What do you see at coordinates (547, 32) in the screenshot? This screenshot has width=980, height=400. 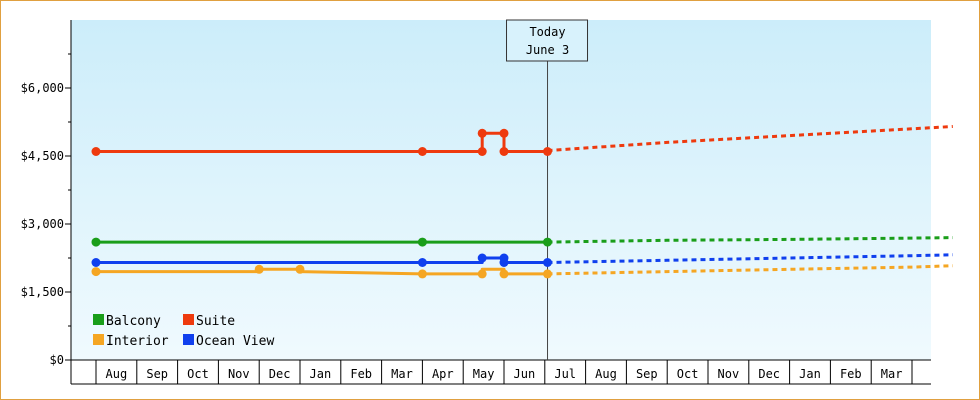 I see `today-label: Today` at bounding box center [547, 32].